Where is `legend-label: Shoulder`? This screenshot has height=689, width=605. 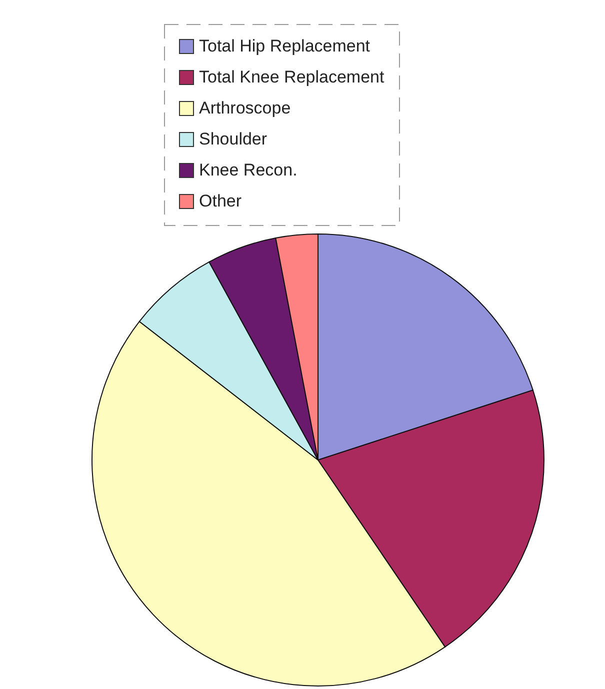
legend-label: Shoulder is located at coordinates (233, 139).